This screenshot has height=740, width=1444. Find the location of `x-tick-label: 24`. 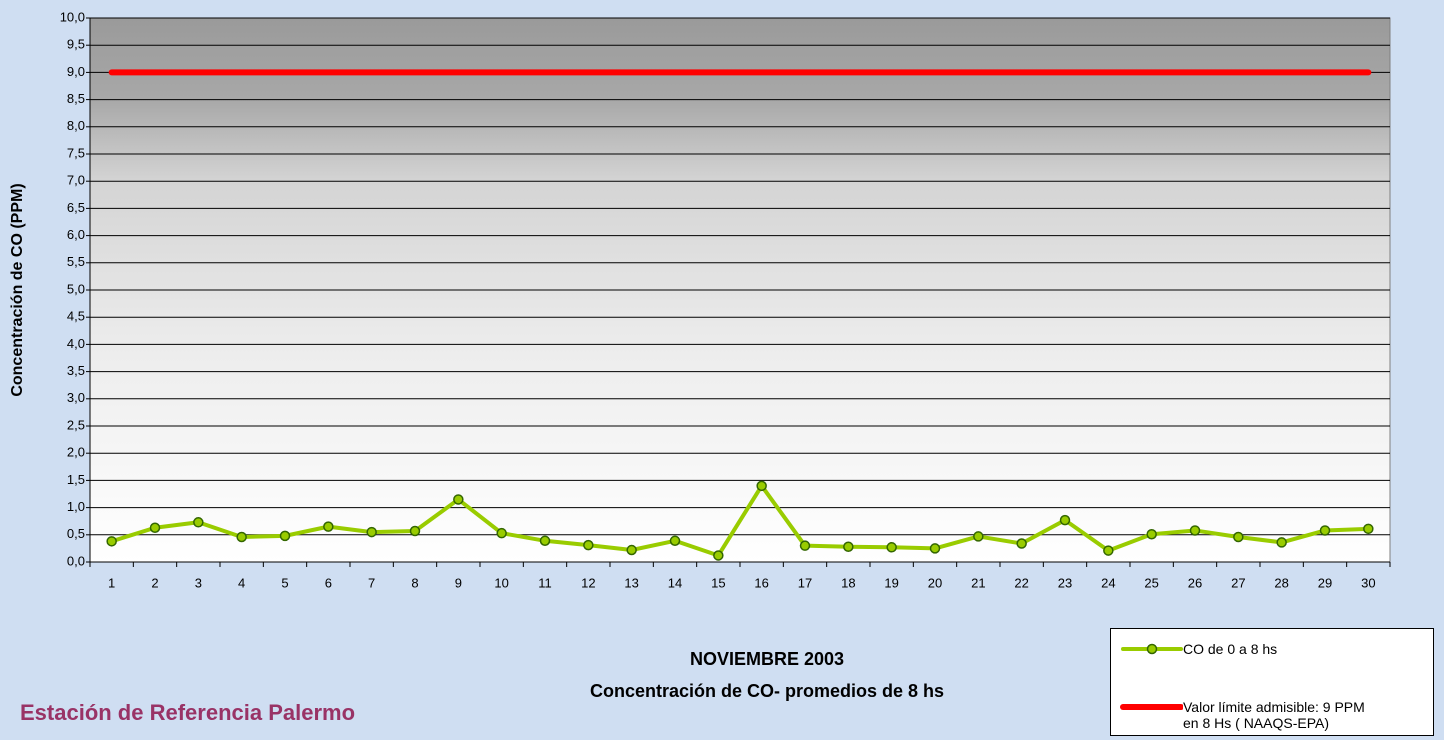

x-tick-label: 24 is located at coordinates (1108, 582).